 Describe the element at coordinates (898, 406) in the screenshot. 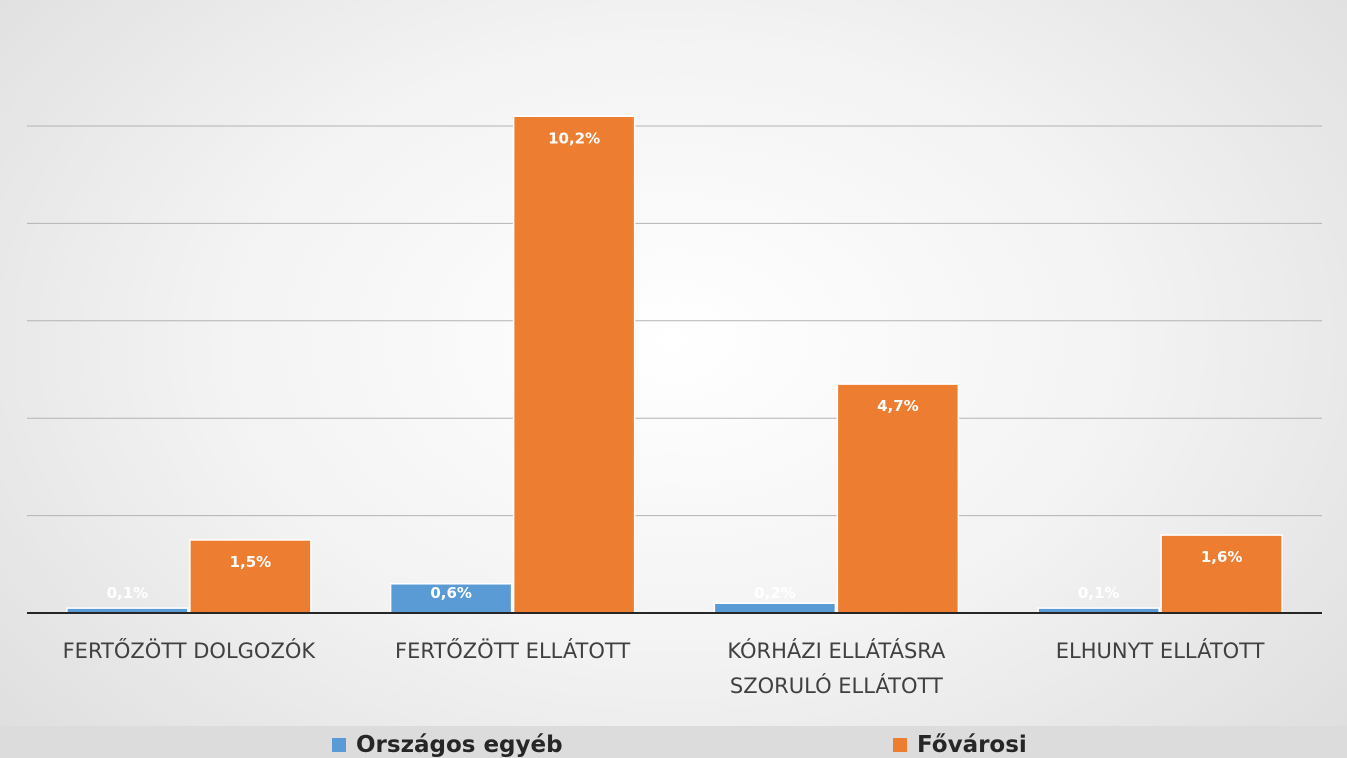

I see `data-label: 4,7%` at that location.